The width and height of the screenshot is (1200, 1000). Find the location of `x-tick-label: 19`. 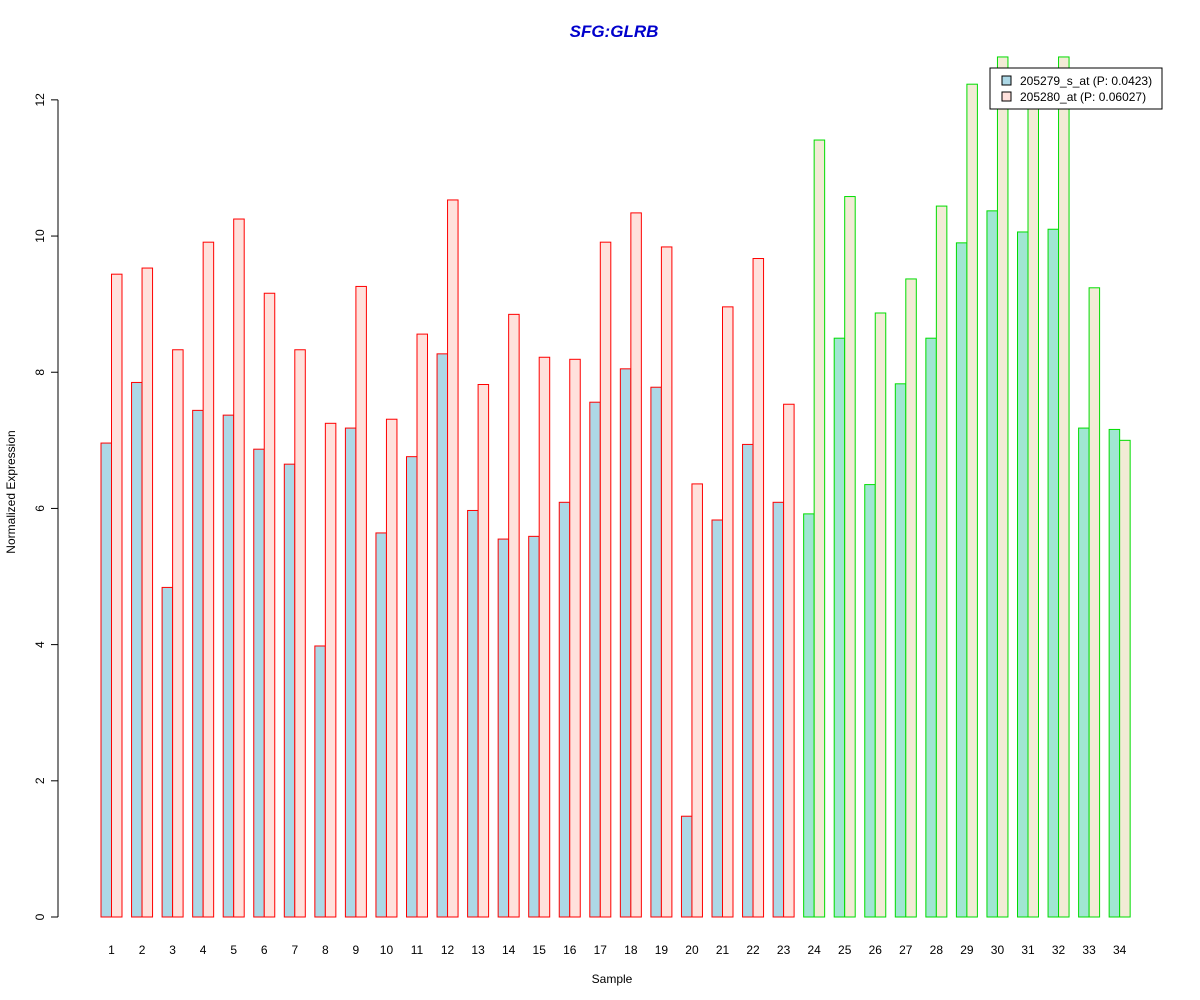

x-tick-label: 19 is located at coordinates (662, 950).